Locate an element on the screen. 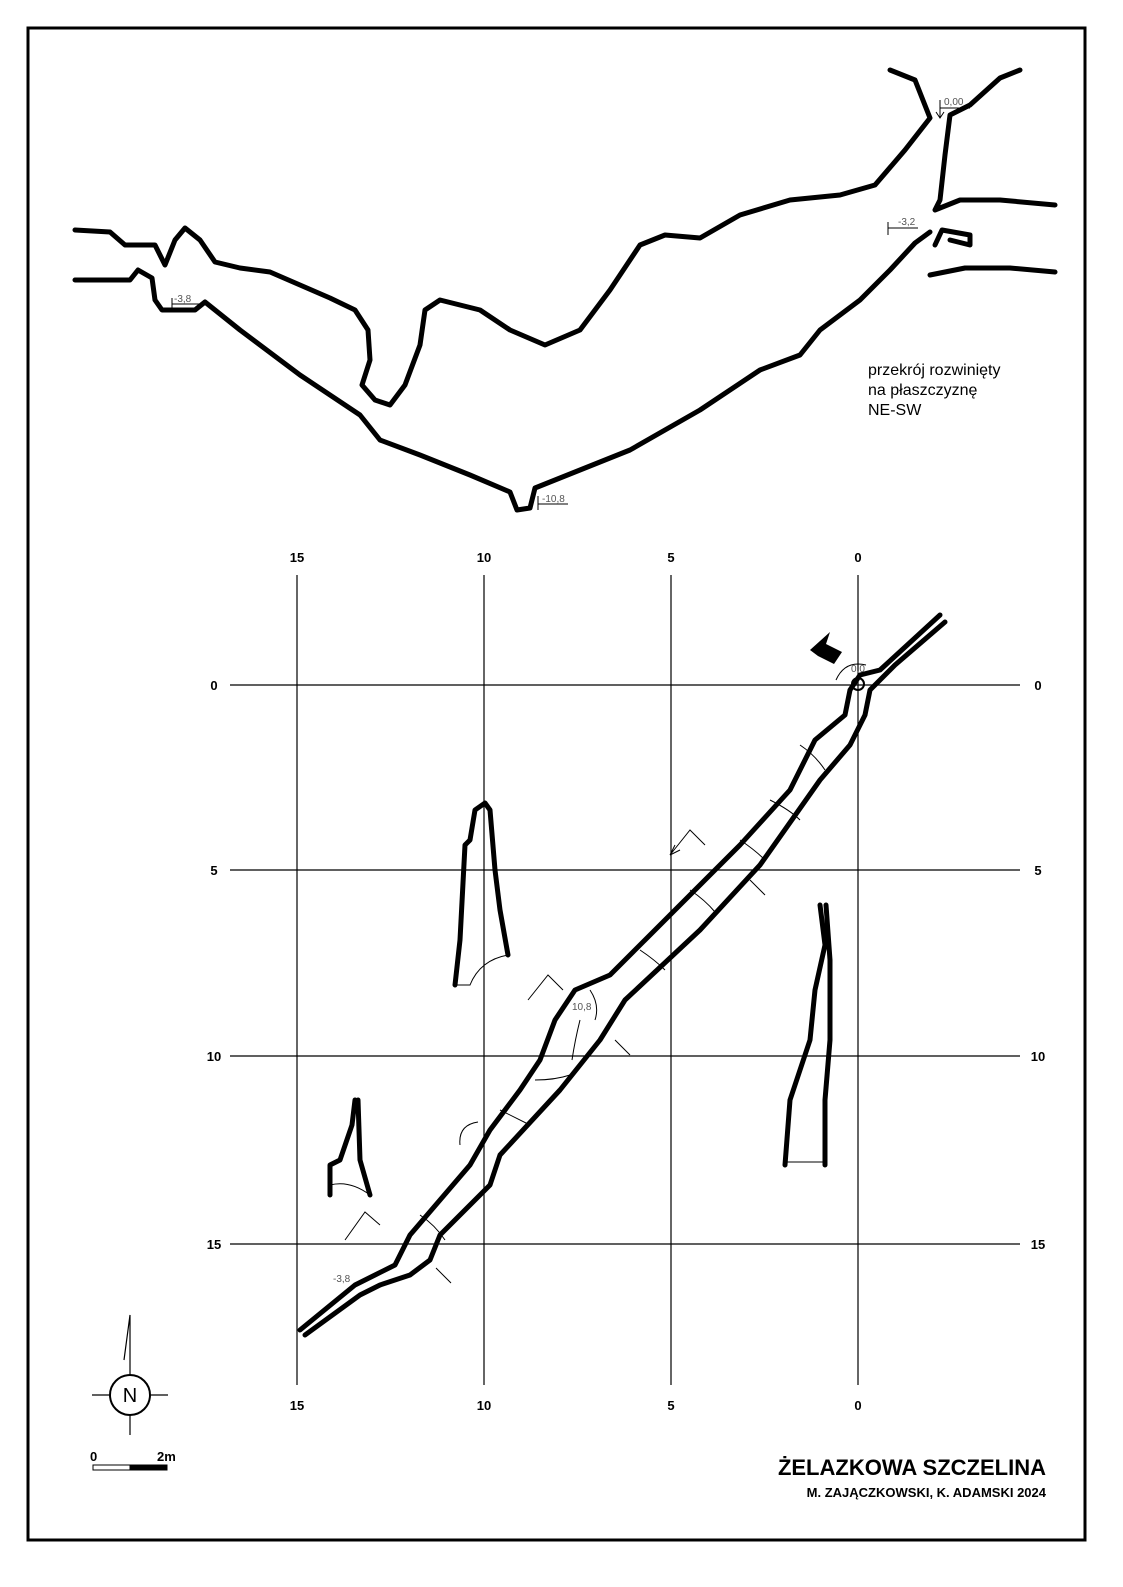  depth-label: 0,00 is located at coordinates (954, 102).